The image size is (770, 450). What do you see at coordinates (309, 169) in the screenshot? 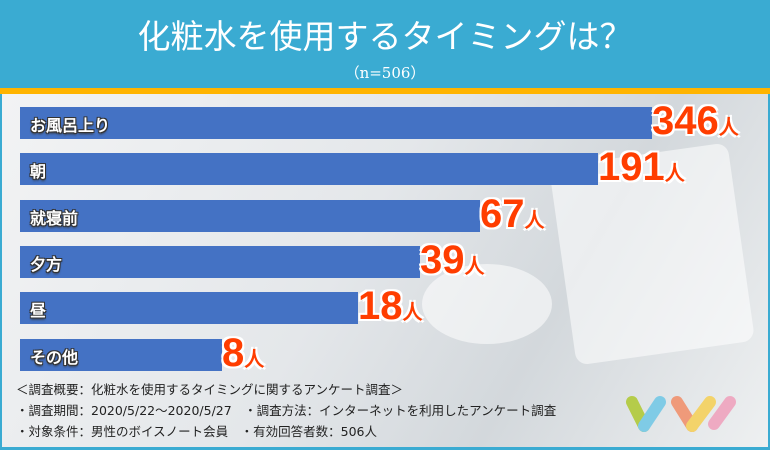
I see `bar: 朝` at bounding box center [309, 169].